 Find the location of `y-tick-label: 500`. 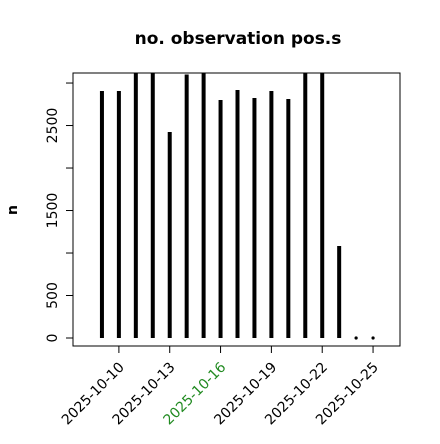

y-tick-label: 500 is located at coordinates (53, 295).